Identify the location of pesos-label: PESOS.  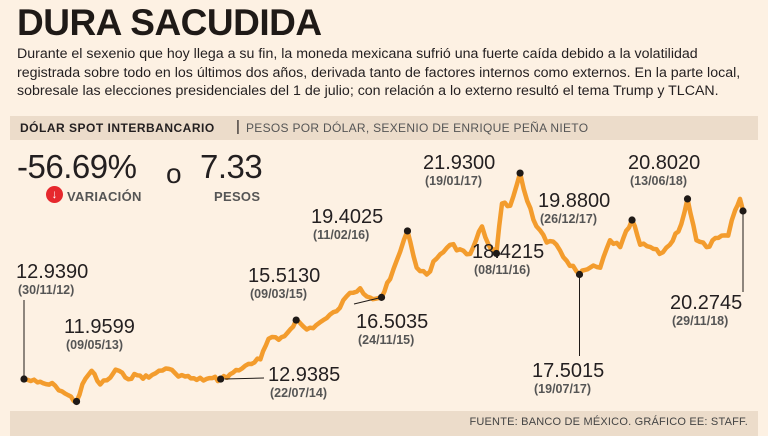
(237, 196).